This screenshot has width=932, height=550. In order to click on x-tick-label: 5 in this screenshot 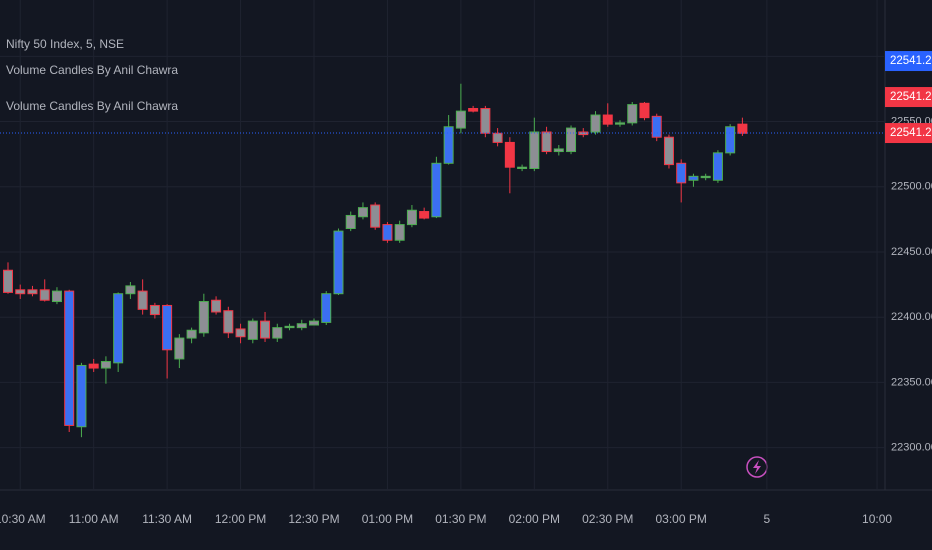, I will do `click(767, 519)`.